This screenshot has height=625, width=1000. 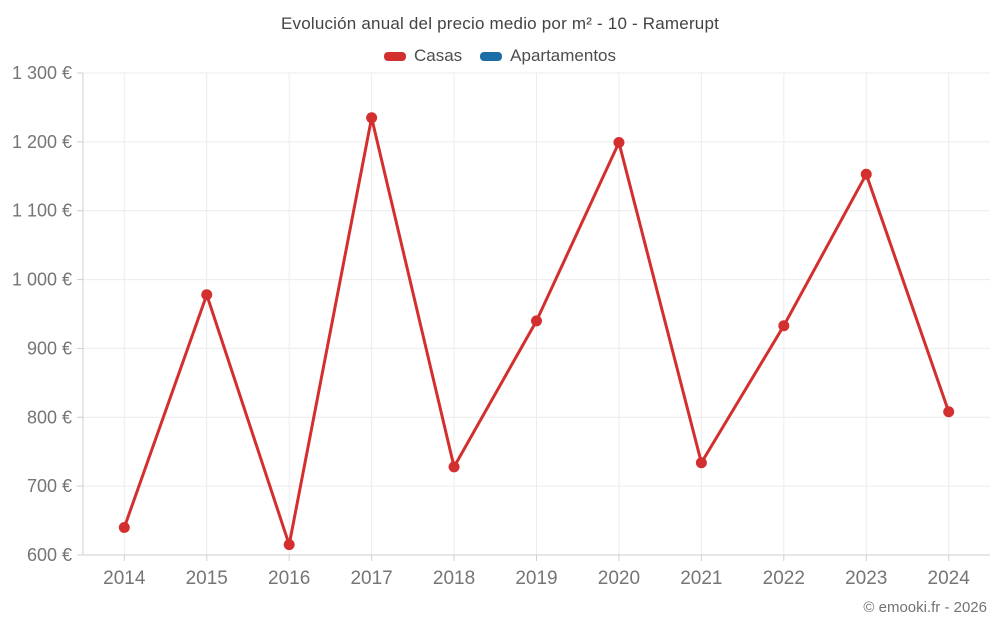 I want to click on x-axis-label: 2019, so click(x=536, y=578).